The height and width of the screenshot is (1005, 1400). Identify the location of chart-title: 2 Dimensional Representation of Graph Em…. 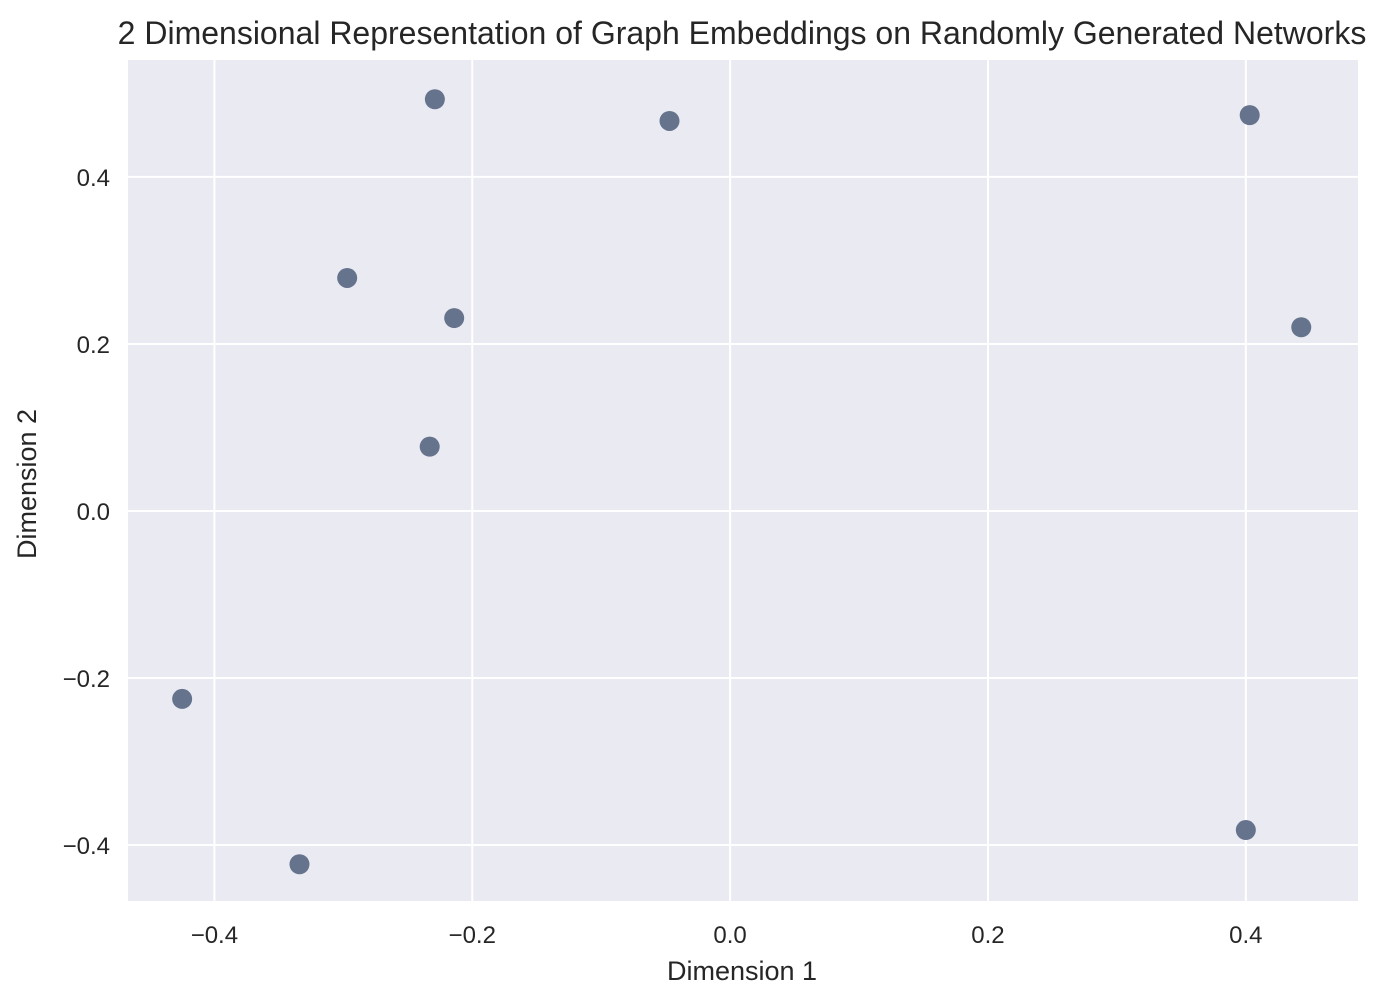
(742, 33).